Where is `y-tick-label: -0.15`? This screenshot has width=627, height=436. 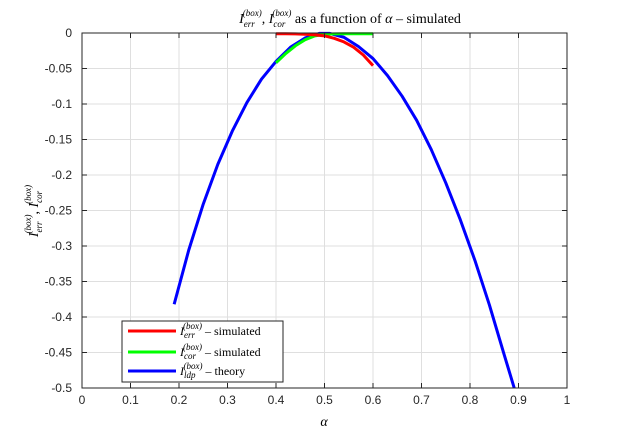
y-tick-label: -0.15 is located at coordinates (59, 140).